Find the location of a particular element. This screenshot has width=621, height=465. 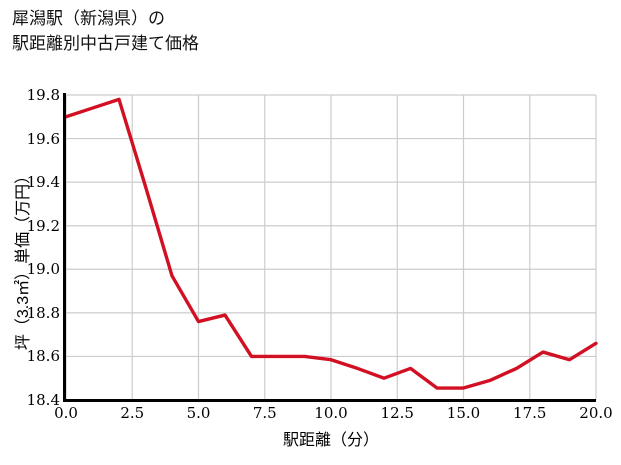

x-tick-label: 5.0 is located at coordinates (198, 413).